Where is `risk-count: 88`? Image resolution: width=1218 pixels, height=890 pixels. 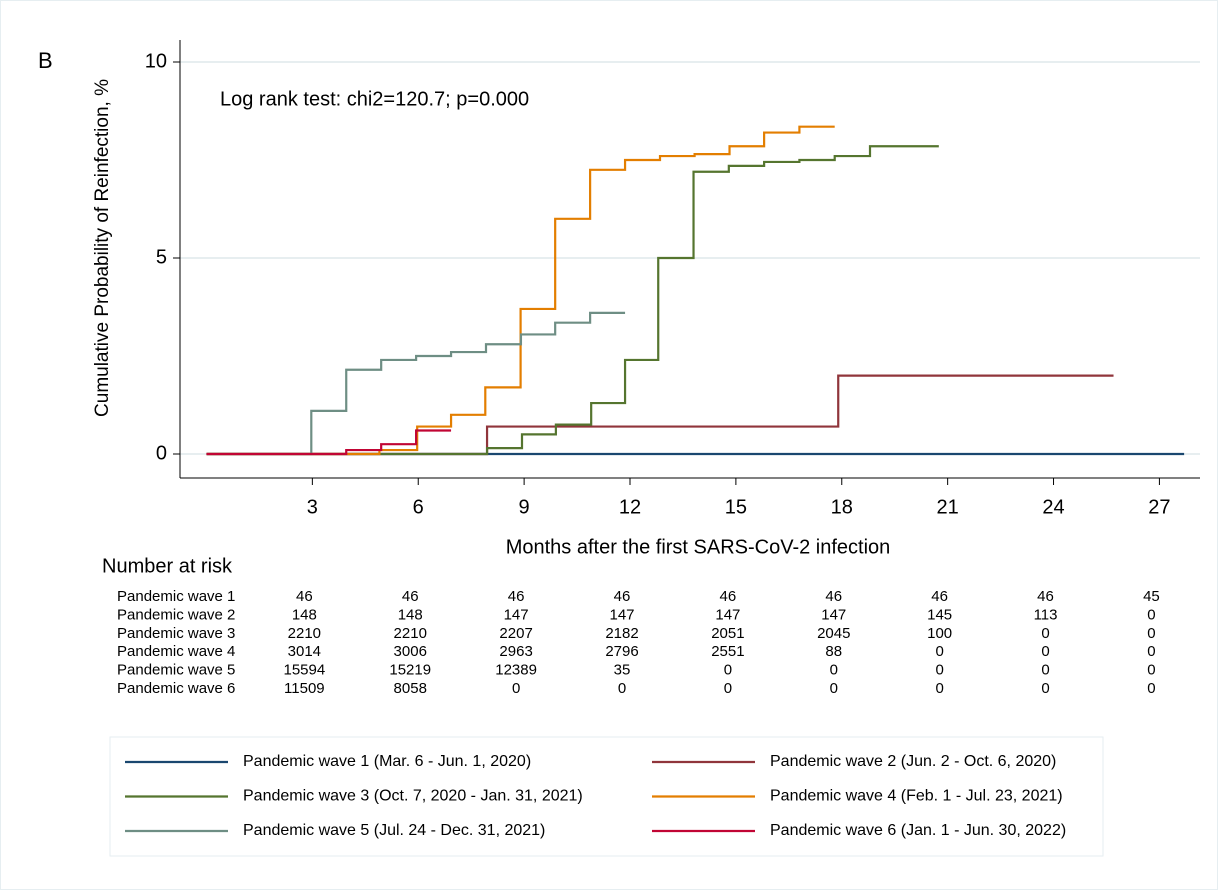 risk-count: 88 is located at coordinates (833, 651).